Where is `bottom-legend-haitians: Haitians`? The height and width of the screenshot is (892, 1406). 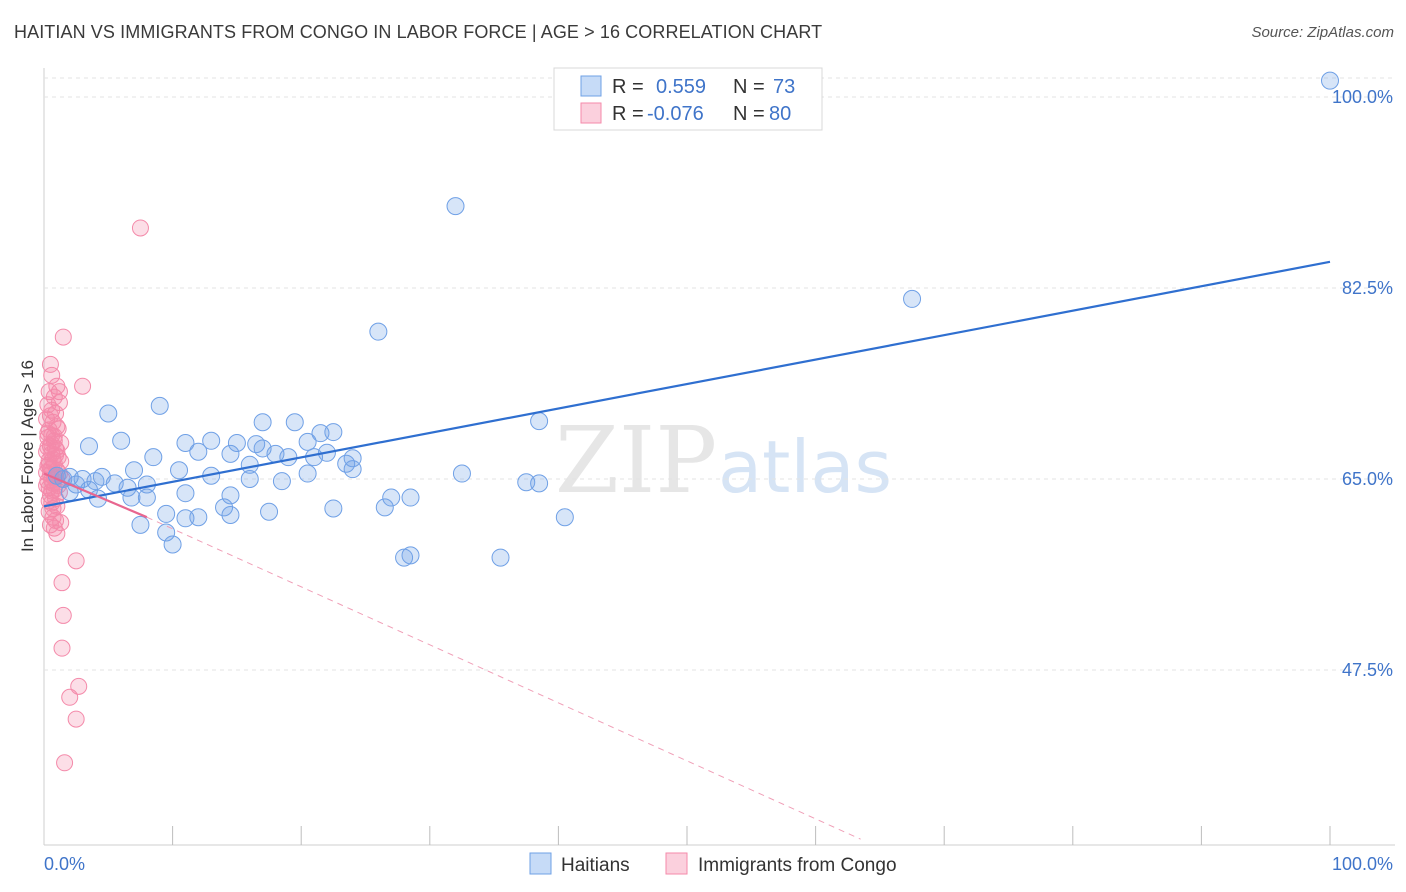
bottom-legend-haitians: Haitians is located at coordinates (595, 865).